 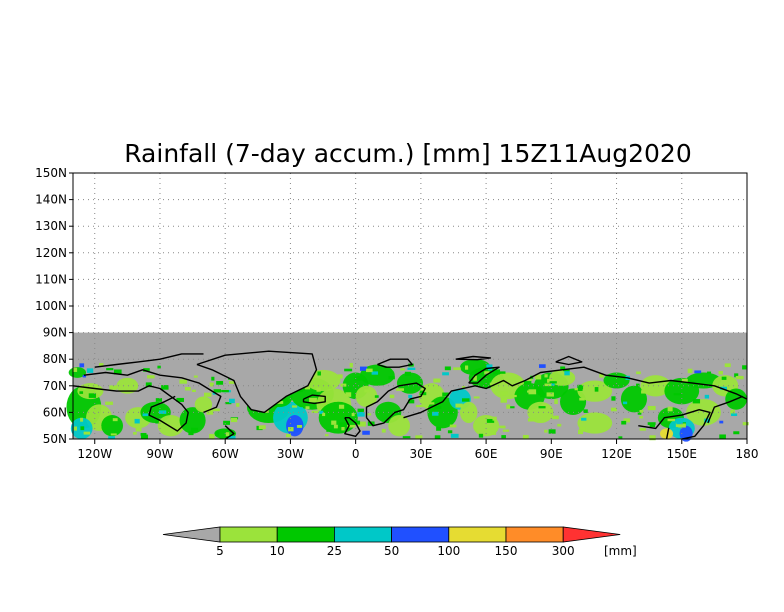 I want to click on lon-tick-label: 120E, so click(x=616, y=454).